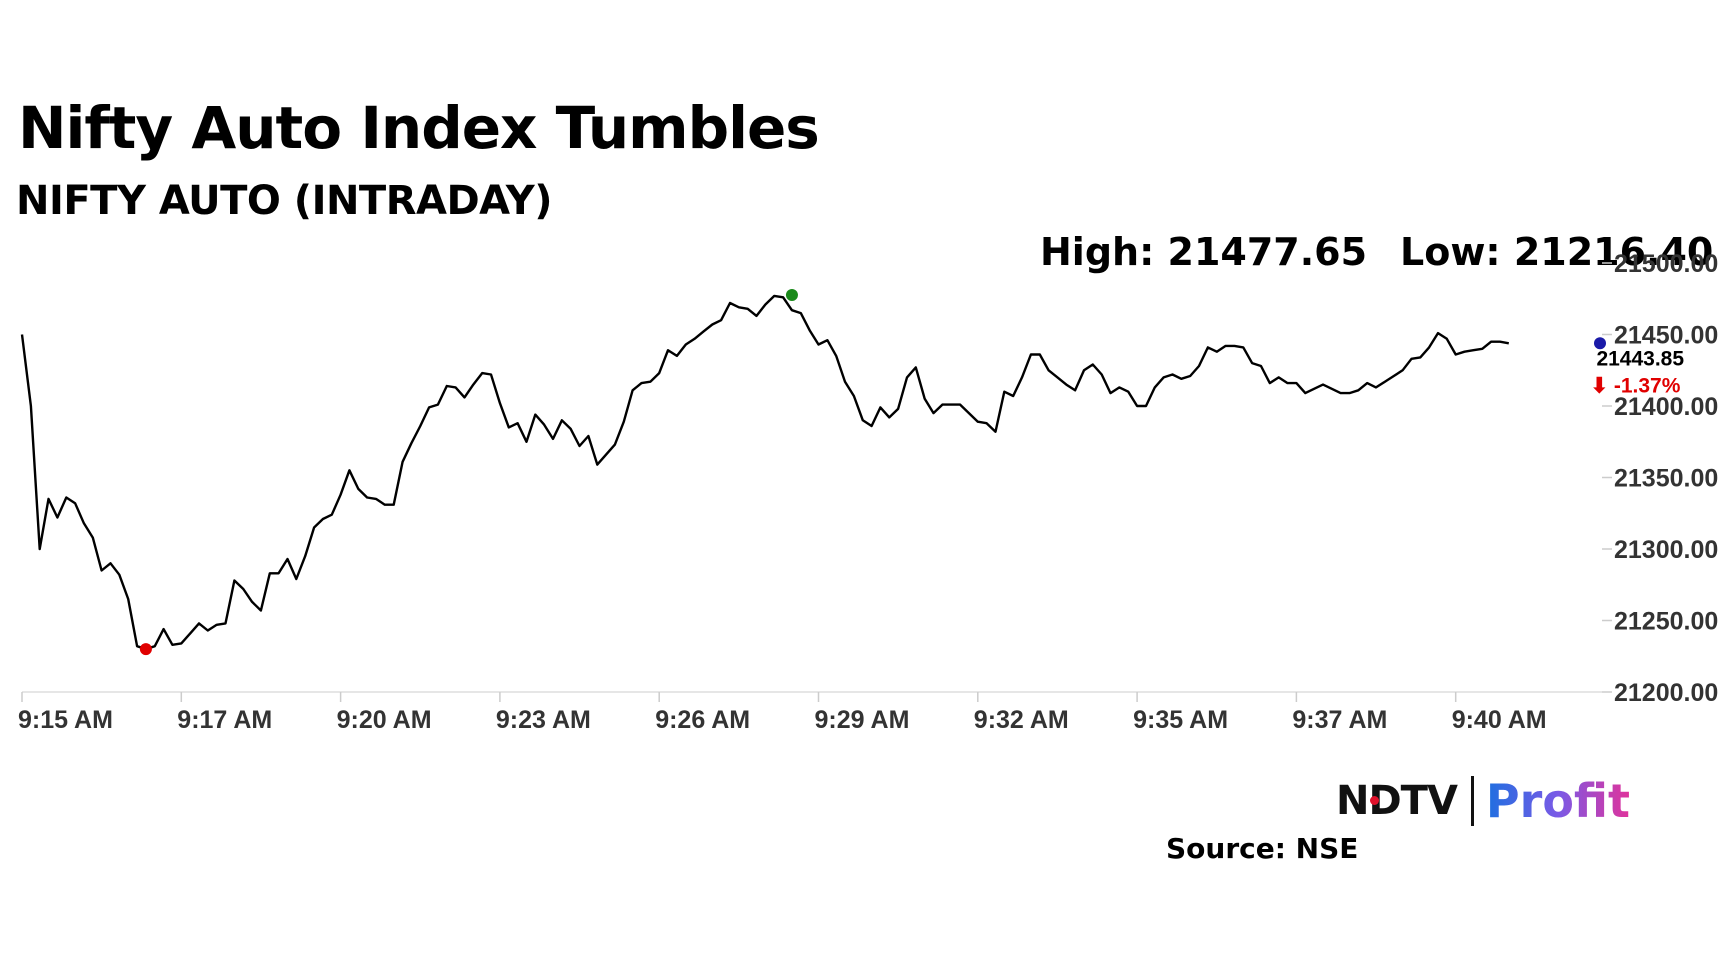  Describe the element at coordinates (284, 201) in the screenshot. I see `chart-subtitle: NIFTY AUTO (INTRADAY)` at that location.